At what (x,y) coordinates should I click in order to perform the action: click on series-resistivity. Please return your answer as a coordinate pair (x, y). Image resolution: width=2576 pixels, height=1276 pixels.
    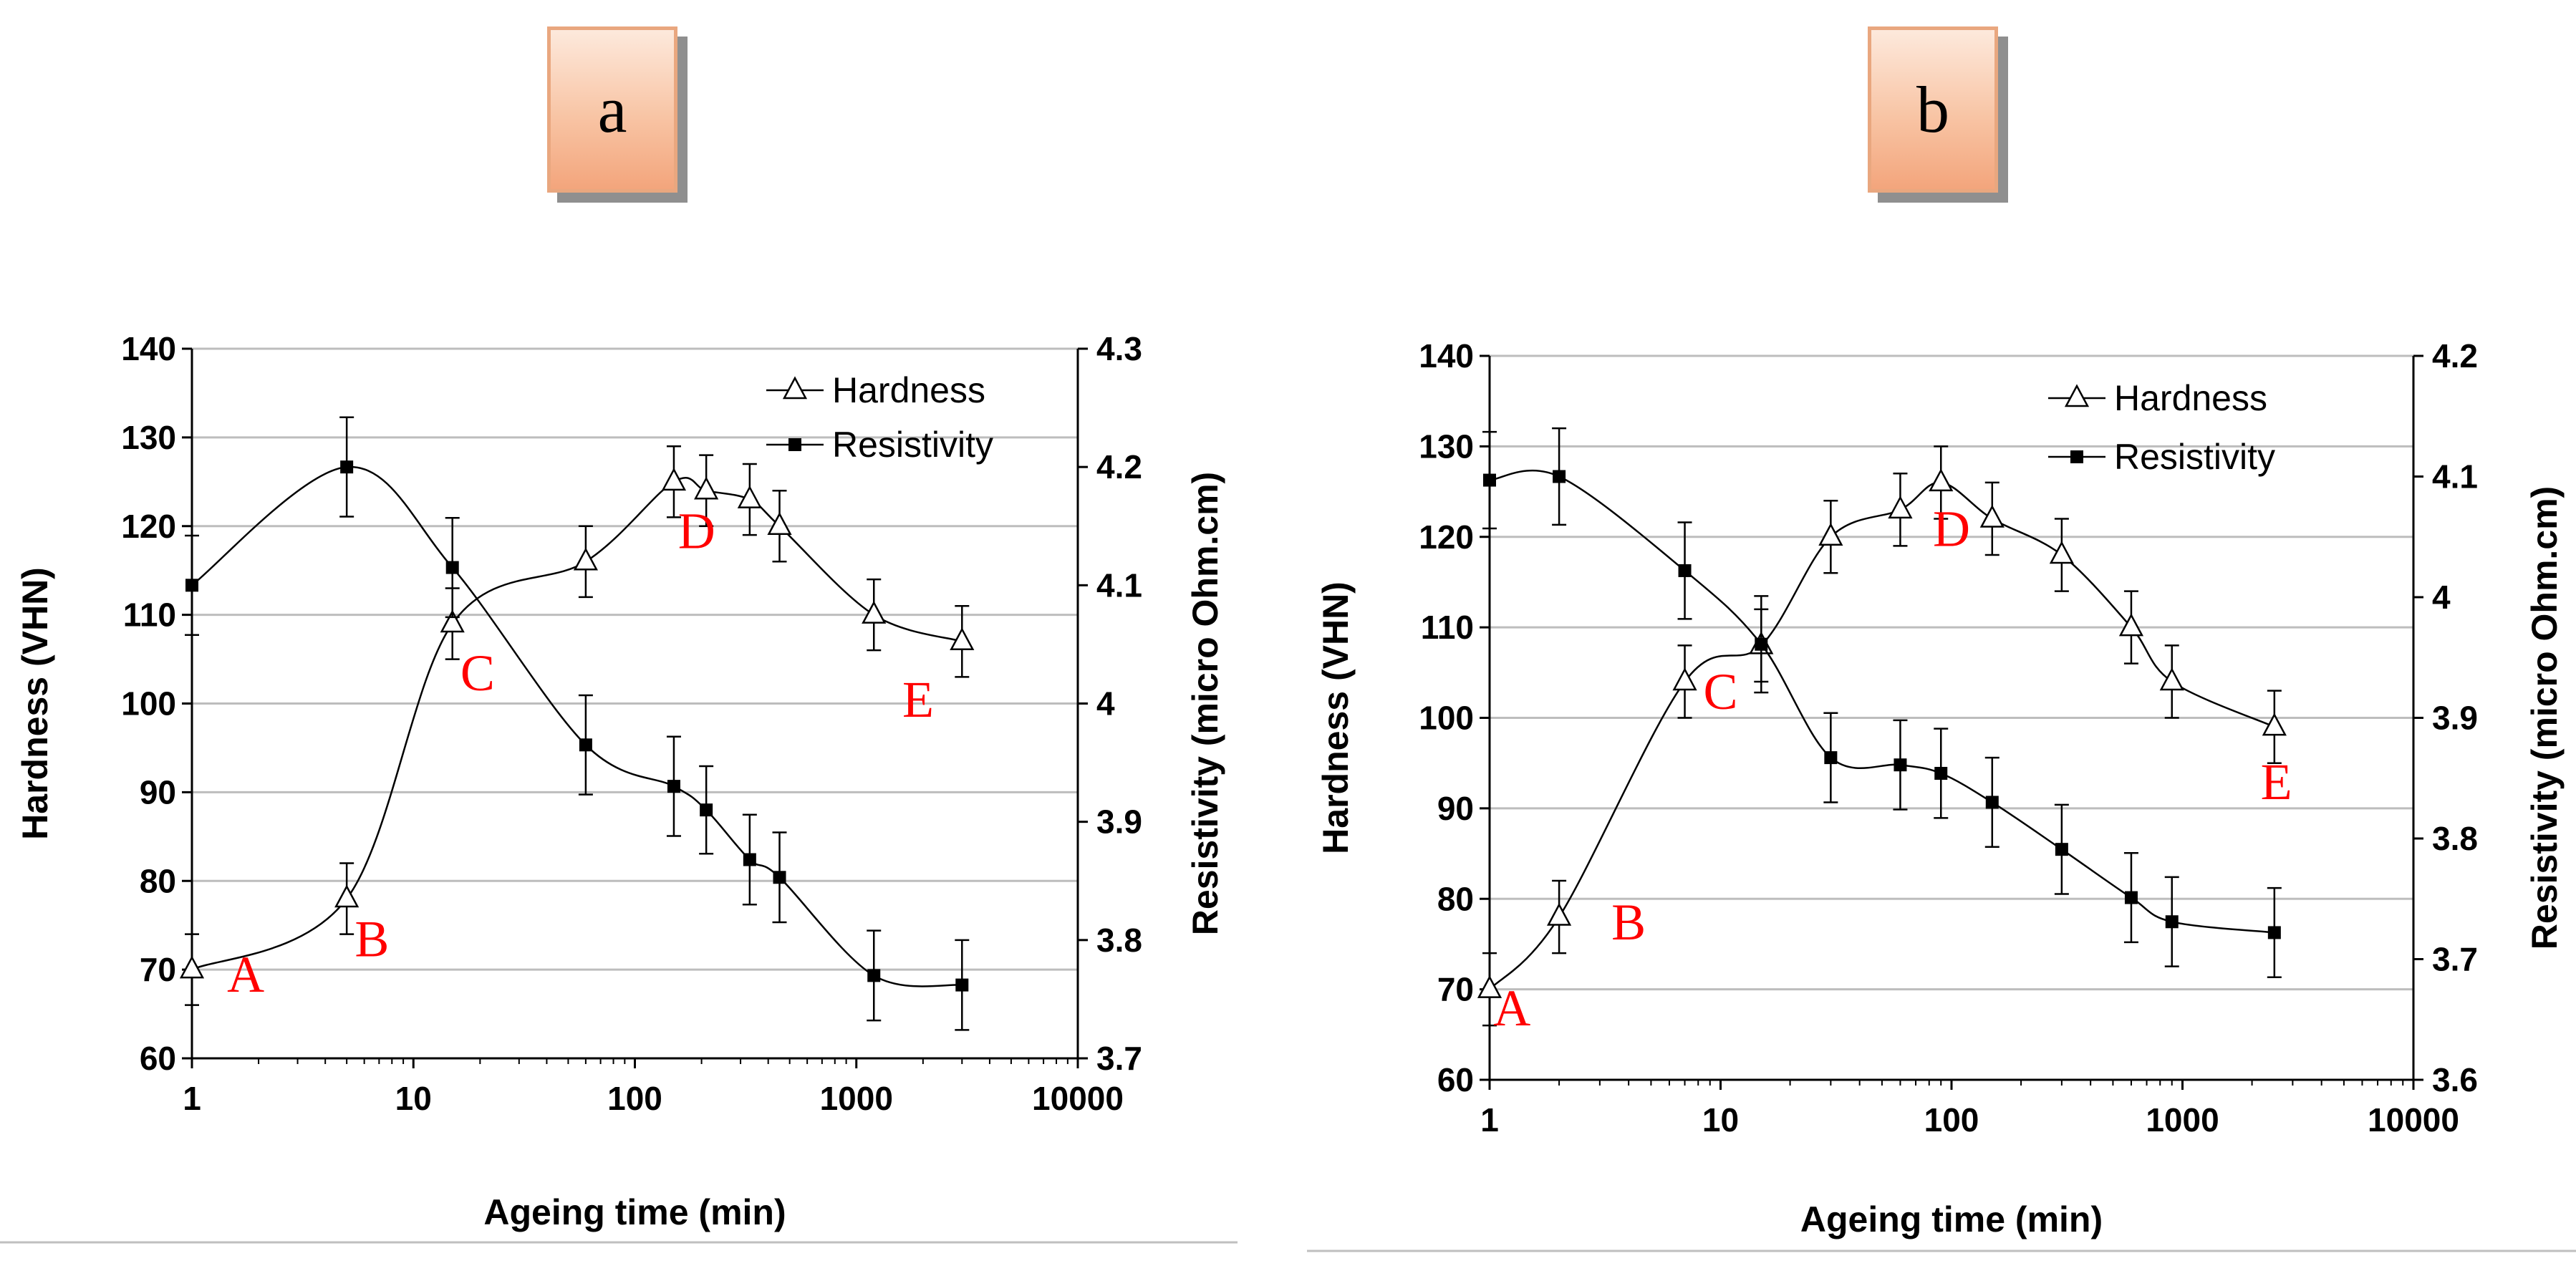
    Looking at the image, I should click on (1882, 703).